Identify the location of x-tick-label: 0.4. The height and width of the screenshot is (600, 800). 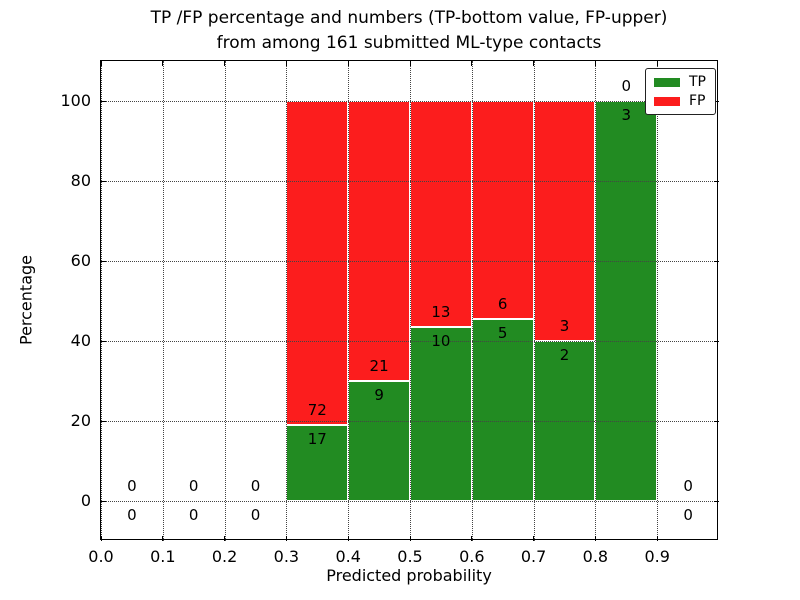
(348, 556).